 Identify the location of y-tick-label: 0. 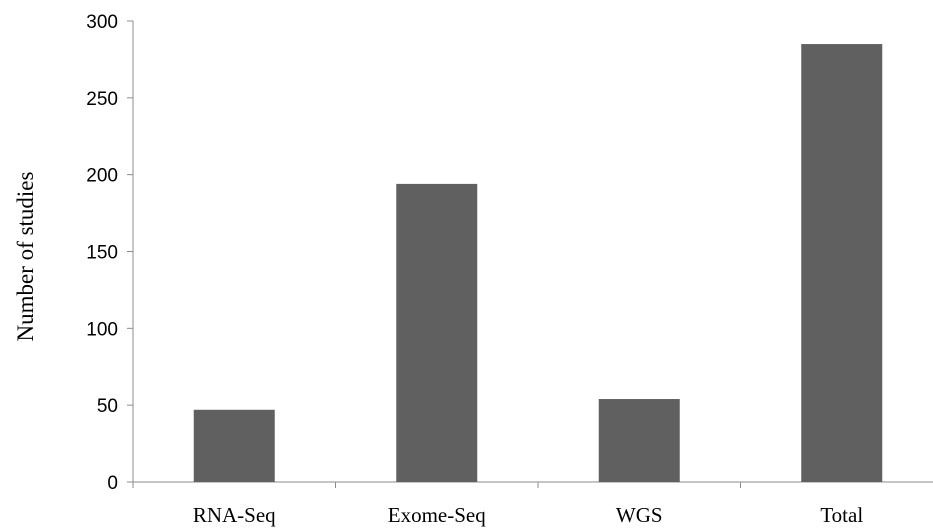
(112, 483).